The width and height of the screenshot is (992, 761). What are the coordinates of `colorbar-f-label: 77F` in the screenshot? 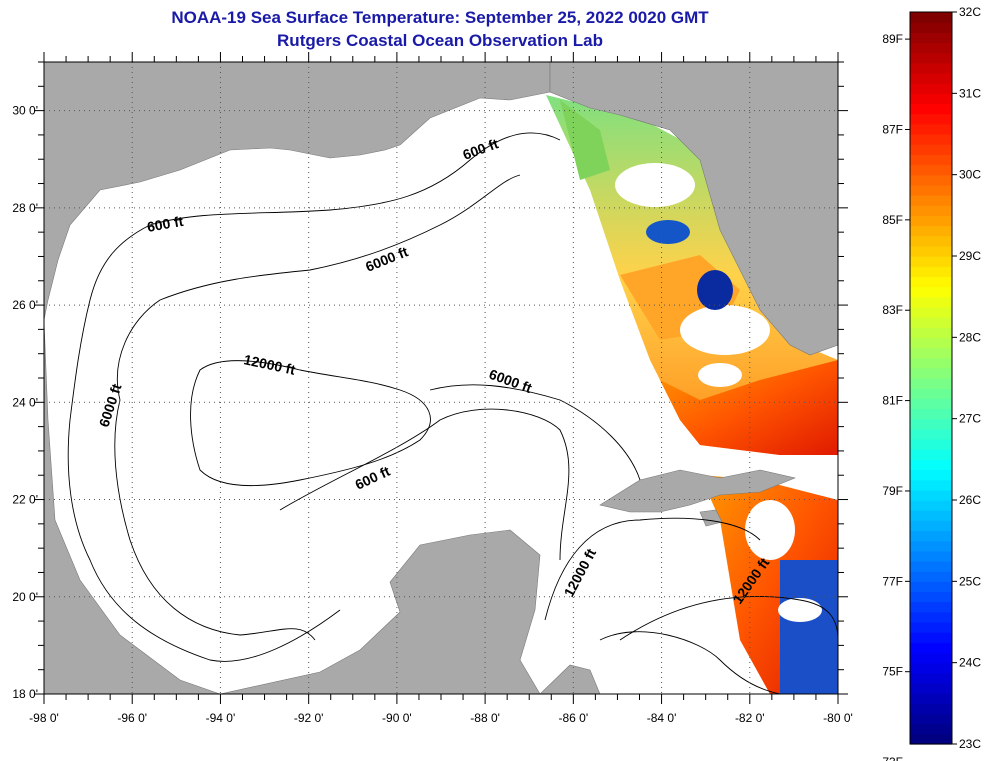 It's located at (892, 581).